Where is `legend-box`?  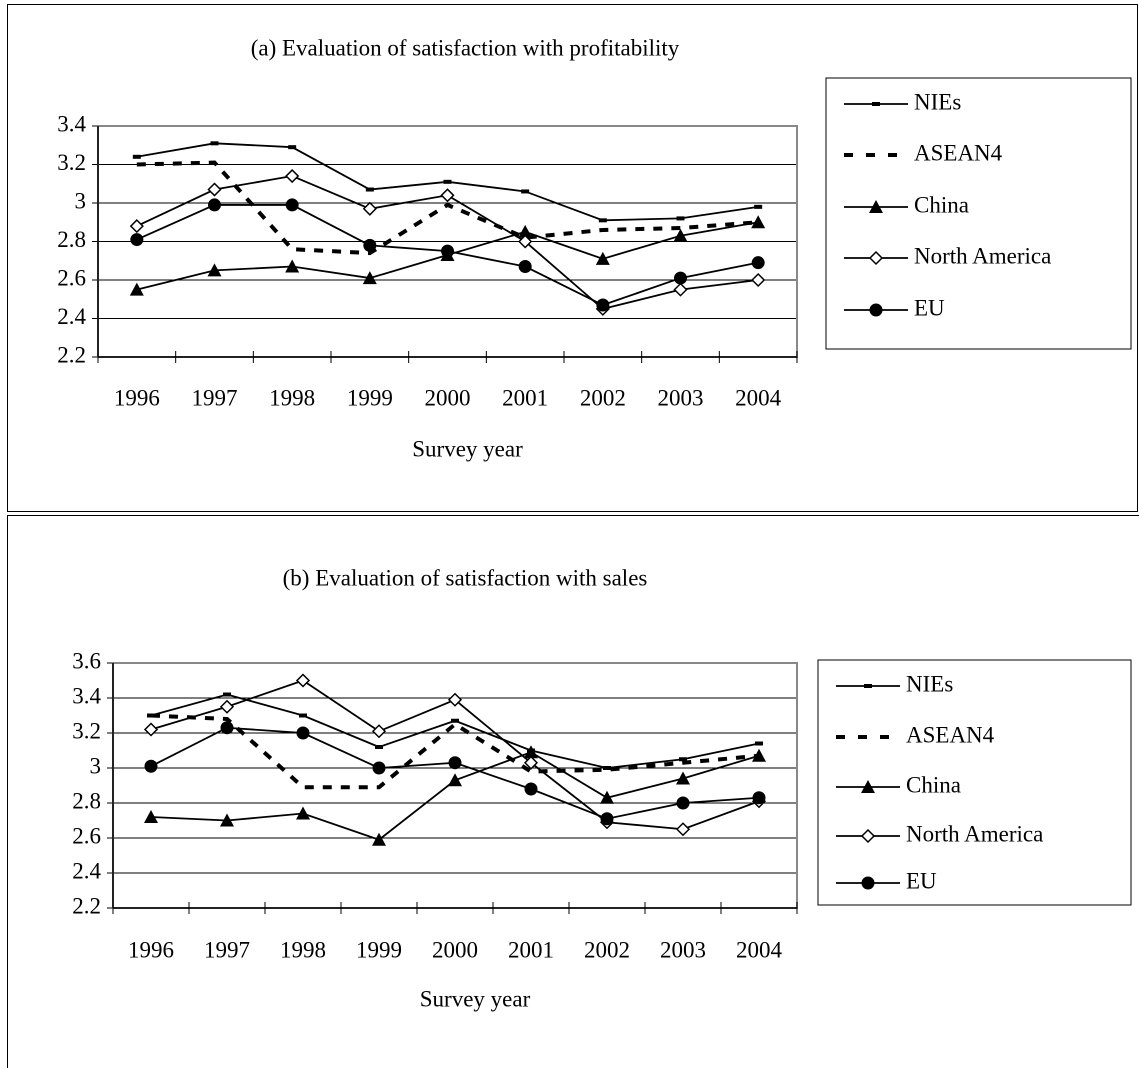 legend-box is located at coordinates (974, 782).